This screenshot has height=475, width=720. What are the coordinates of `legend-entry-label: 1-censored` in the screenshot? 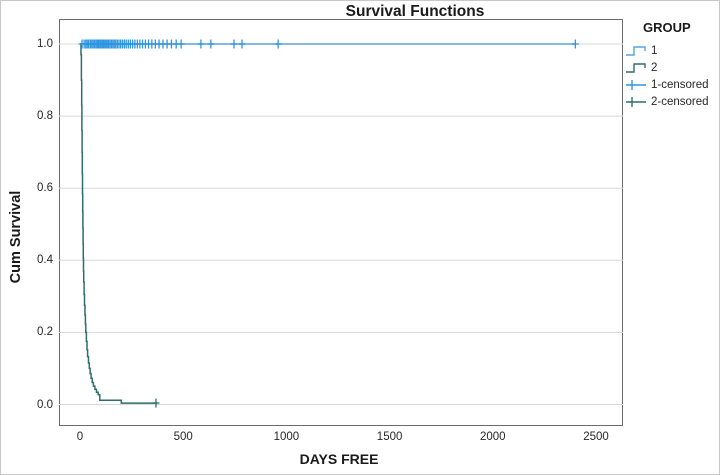 It's located at (680, 84).